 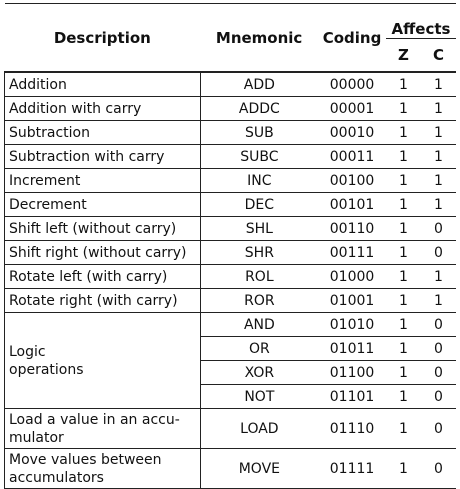 What do you see at coordinates (259, 228) in the screenshot?
I see `mnemonic-cell: SHL` at bounding box center [259, 228].